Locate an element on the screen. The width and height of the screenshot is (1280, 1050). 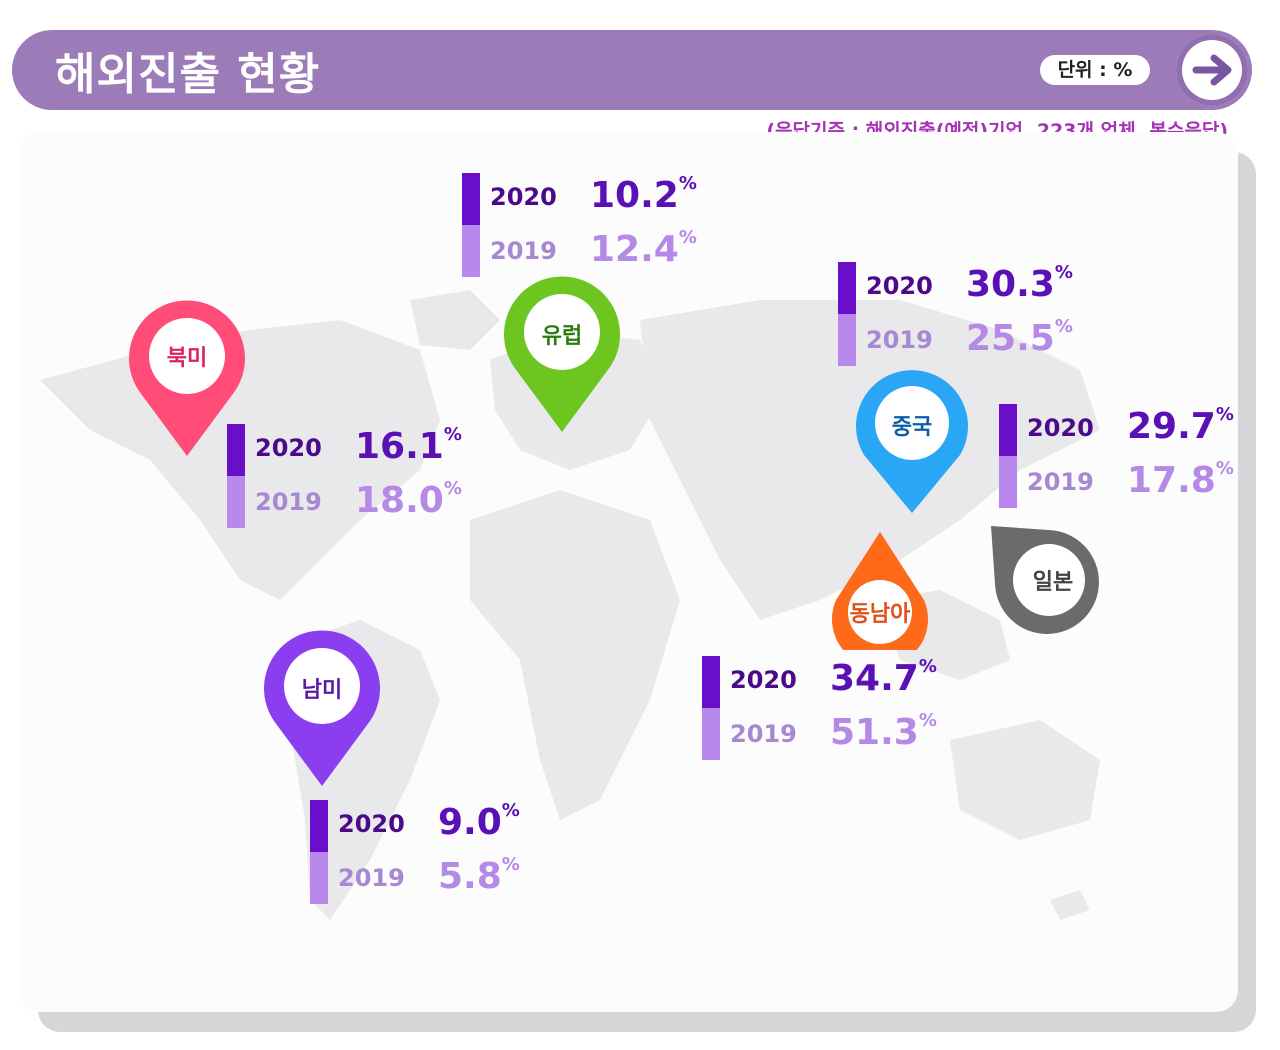
arrow-right-icon is located at coordinates (1212, 70).